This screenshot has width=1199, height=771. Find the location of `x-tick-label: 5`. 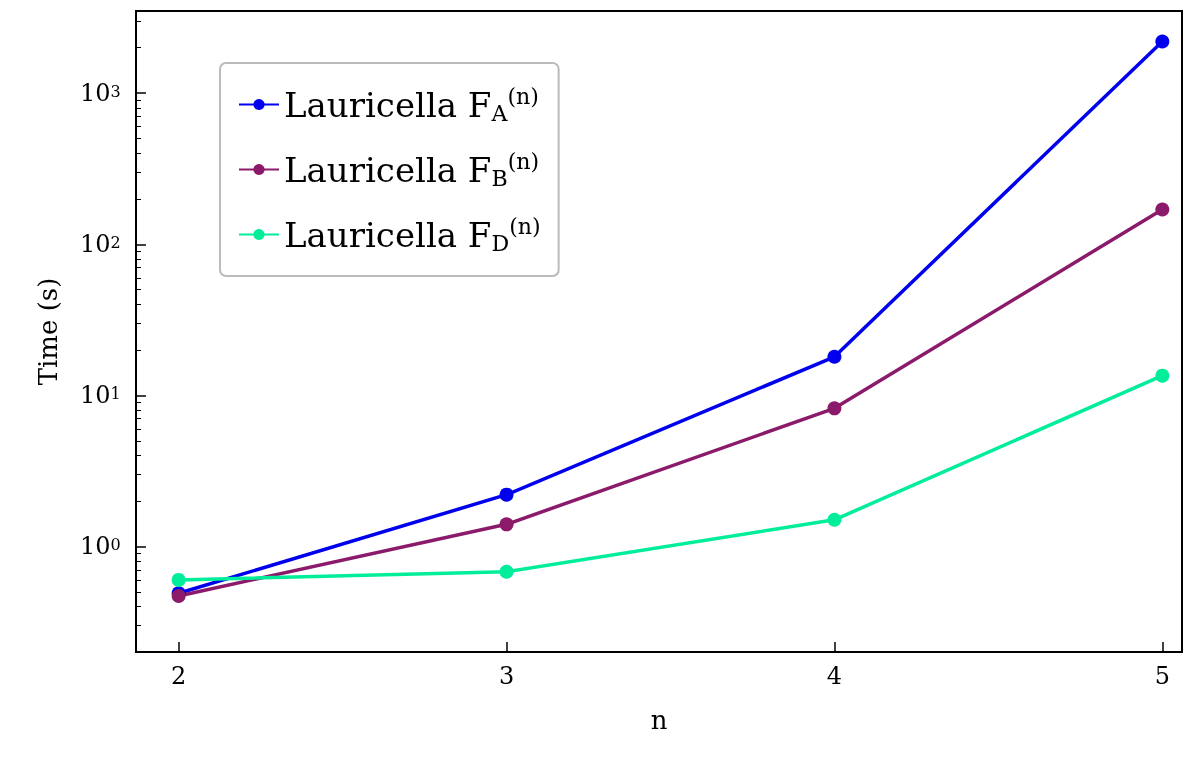

x-tick-label: 5 is located at coordinates (1162, 676).